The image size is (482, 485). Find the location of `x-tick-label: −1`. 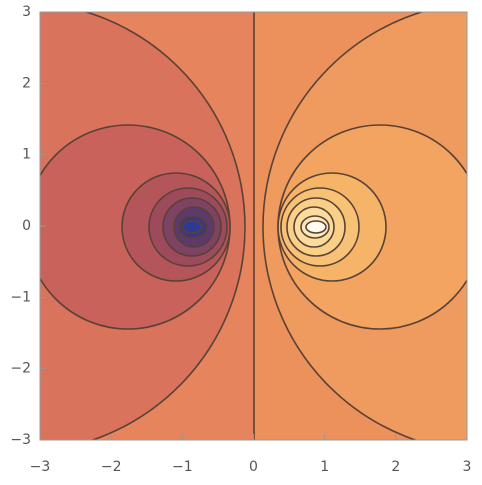

x-tick-label: −1 is located at coordinates (182, 467).